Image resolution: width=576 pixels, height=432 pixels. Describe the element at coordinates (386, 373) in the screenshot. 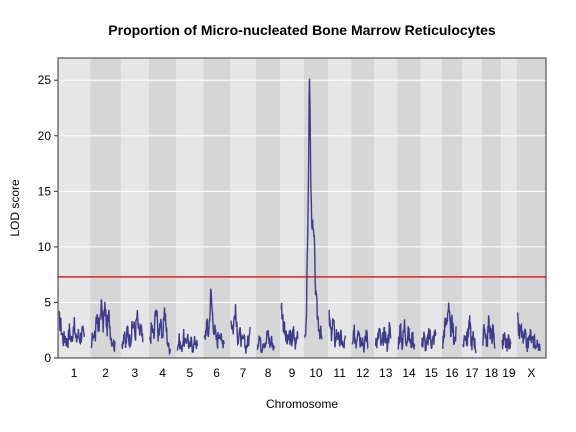

I see `x-tick-label-13: 13` at that location.